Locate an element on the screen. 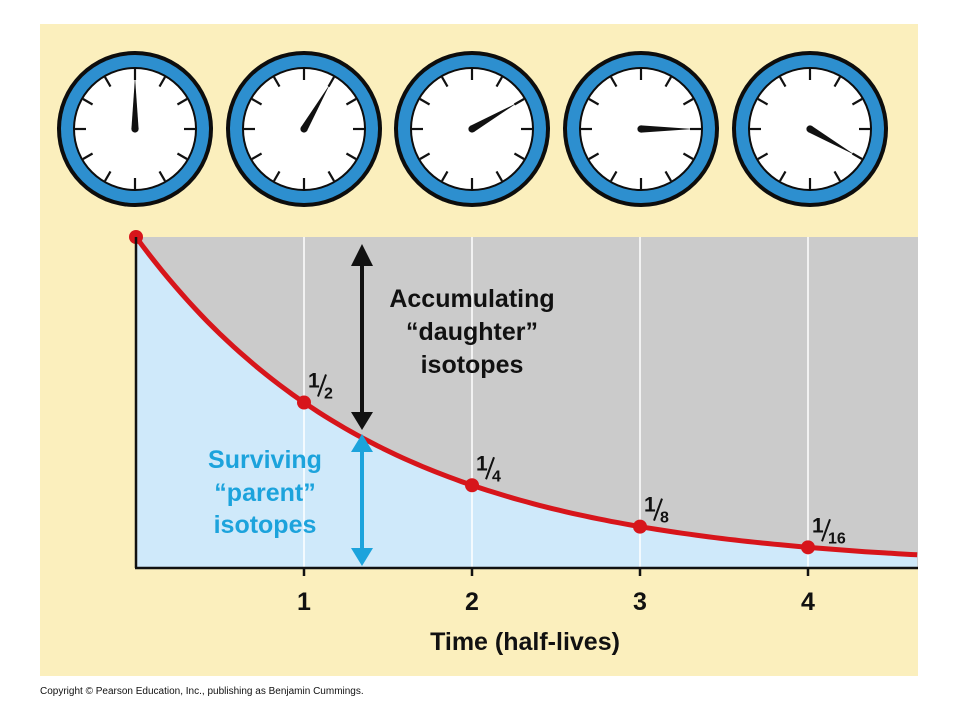 The image size is (960, 725). parent-line-3: isotopes is located at coordinates (265, 525).